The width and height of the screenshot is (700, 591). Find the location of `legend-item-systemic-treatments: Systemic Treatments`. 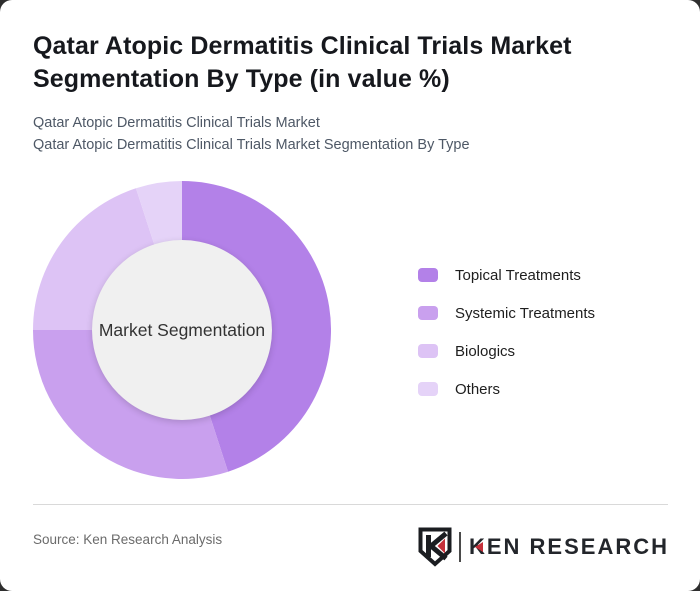

legend-item-systemic-treatments: Systemic Treatments is located at coordinates (506, 313).